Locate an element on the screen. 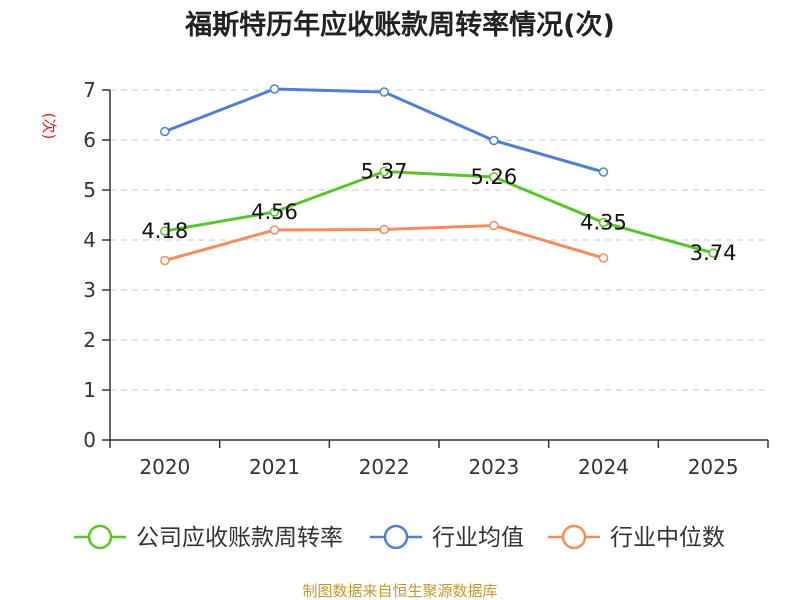  legend-item-0: 公司应收账款周转率 is located at coordinates (208, 537).